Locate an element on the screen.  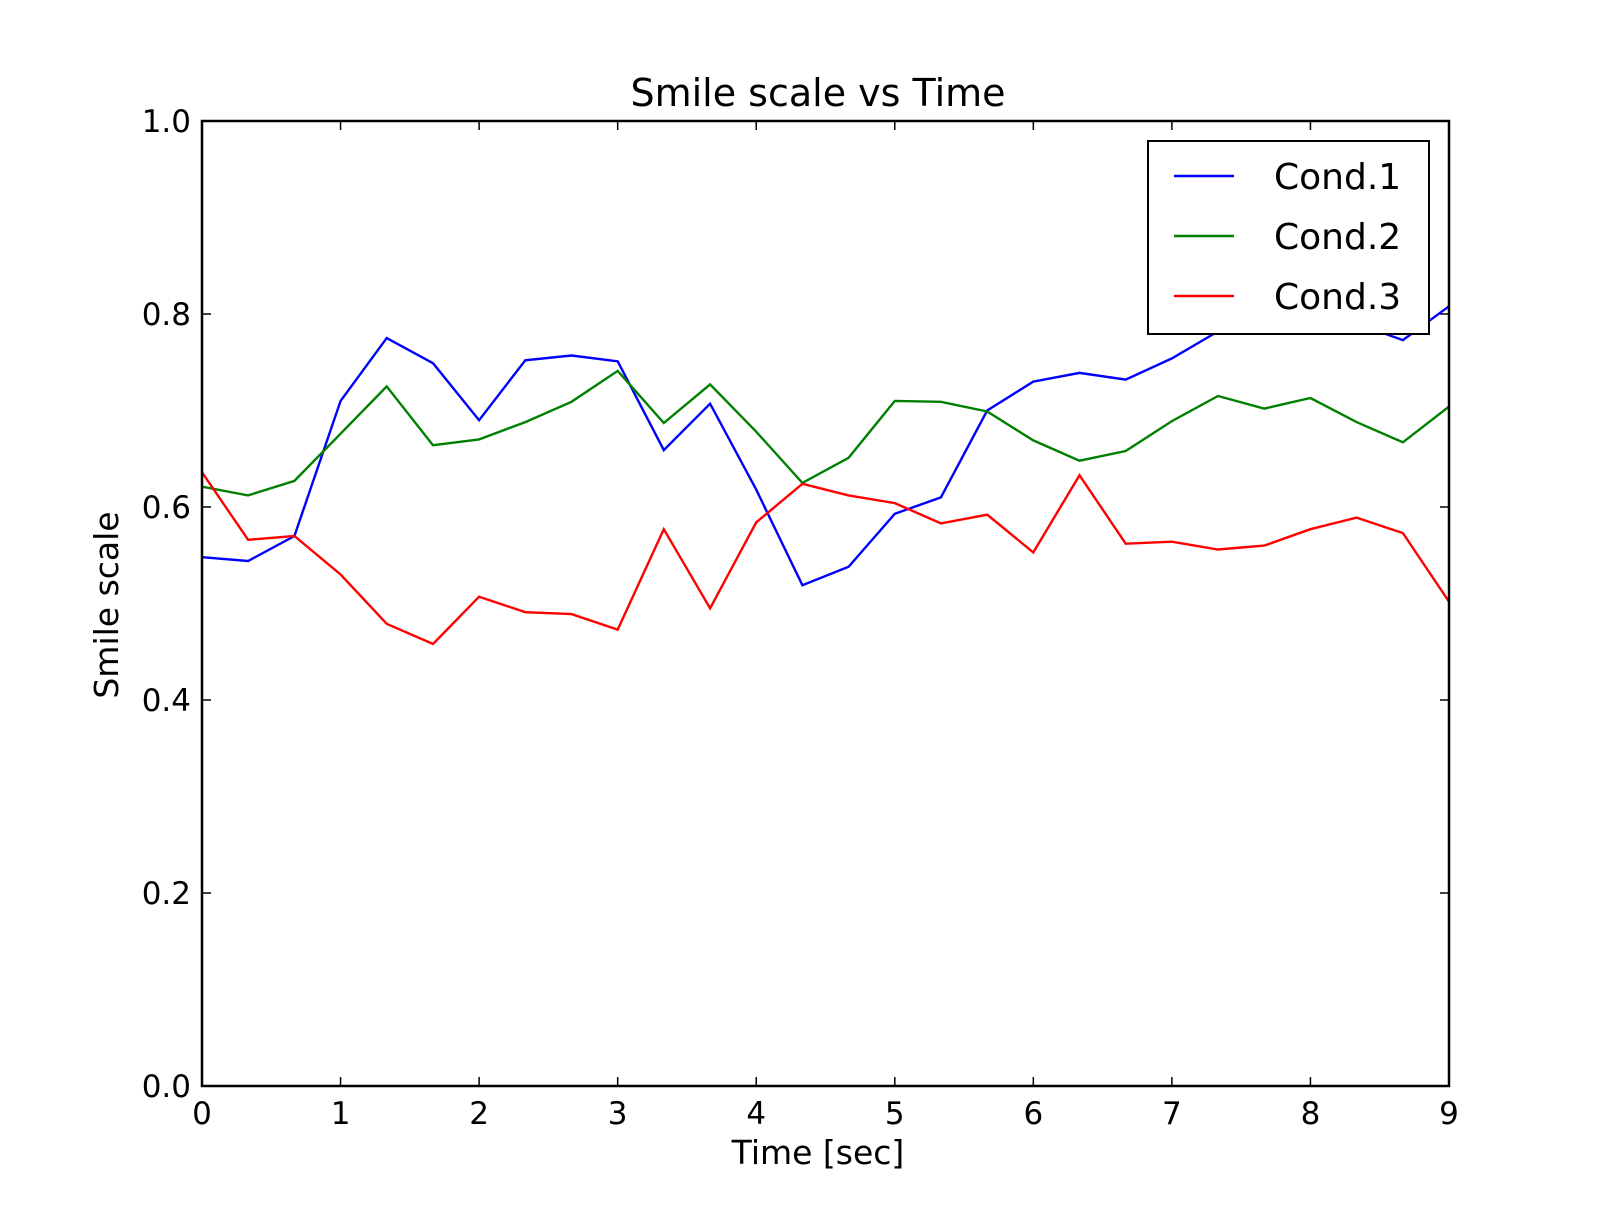
x-tick-label: 5 is located at coordinates (895, 1114).